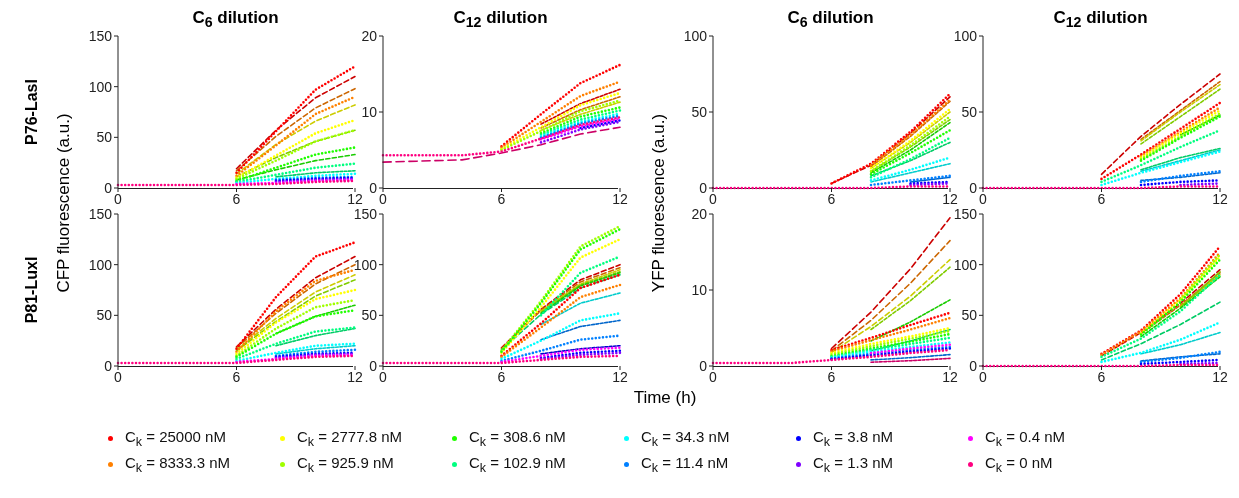  Describe the element at coordinates (1025, 438) in the screenshot. I see `legend-label: C$_{k}$ = 0.4 nM` at that location.